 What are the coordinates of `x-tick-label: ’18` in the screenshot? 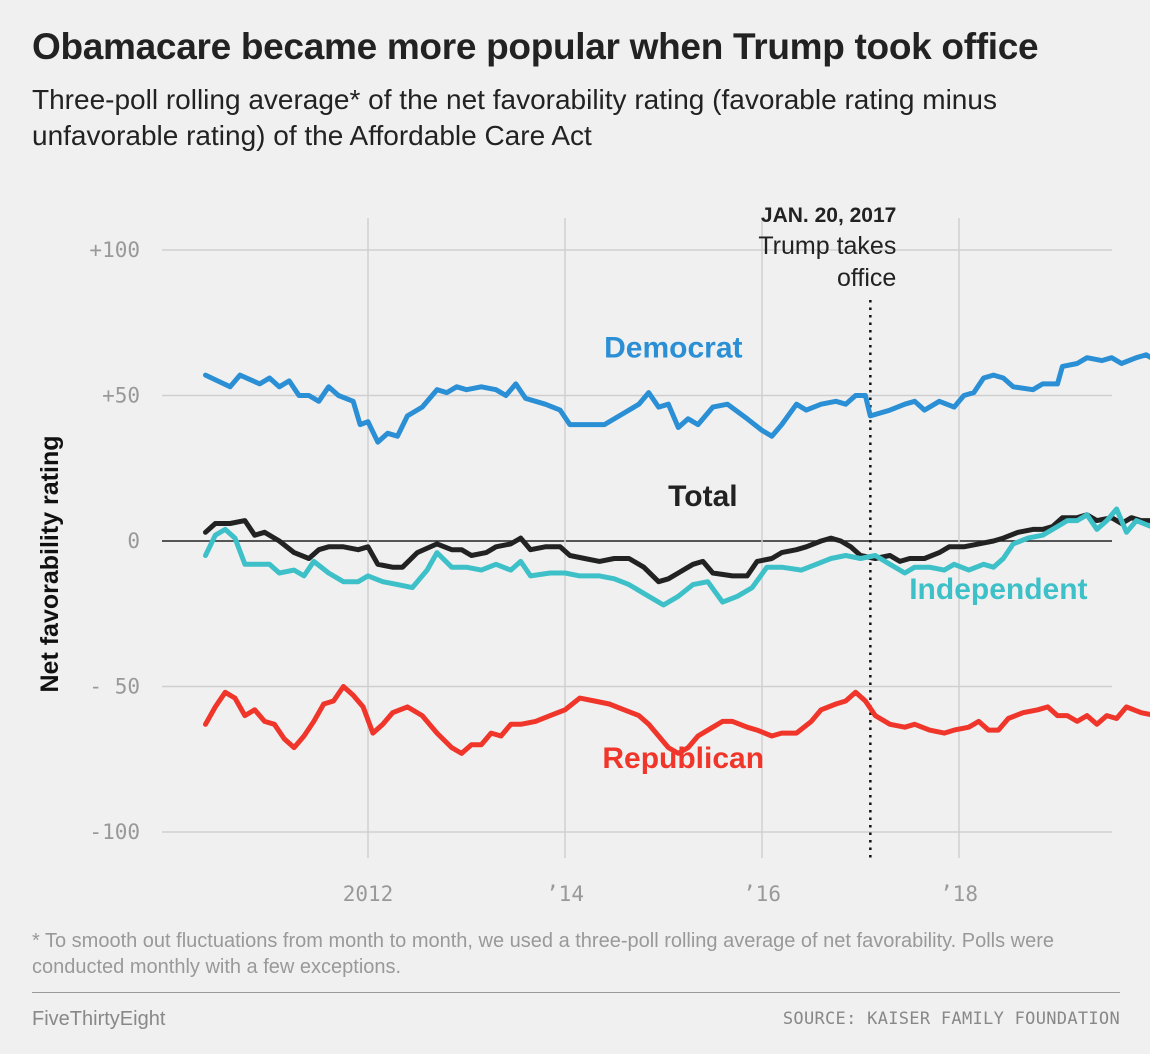 It's located at (959, 894).